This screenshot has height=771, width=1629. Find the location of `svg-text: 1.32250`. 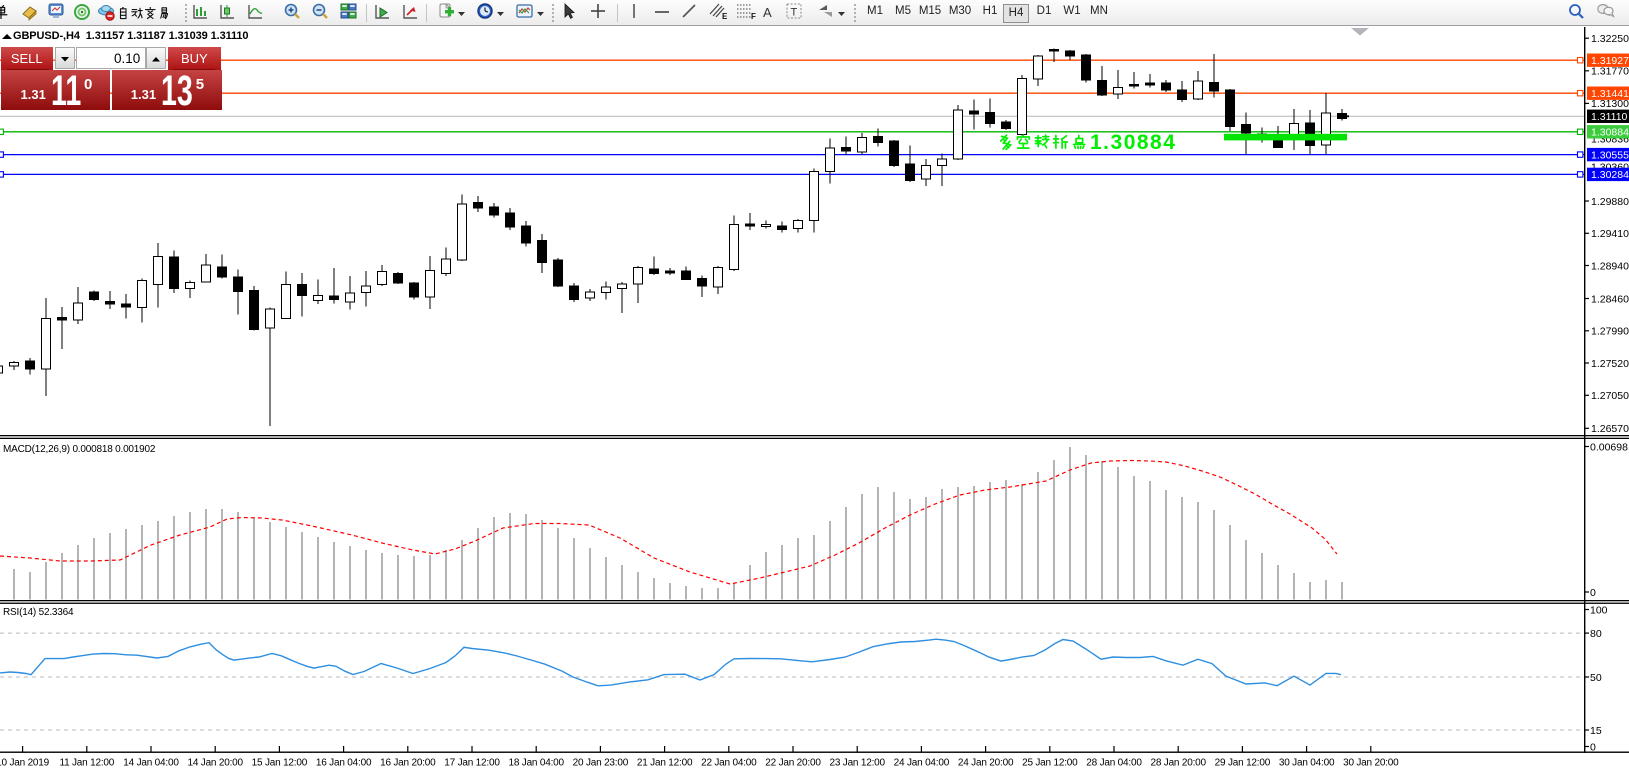

svg-text: 1.32250 is located at coordinates (1610, 39).